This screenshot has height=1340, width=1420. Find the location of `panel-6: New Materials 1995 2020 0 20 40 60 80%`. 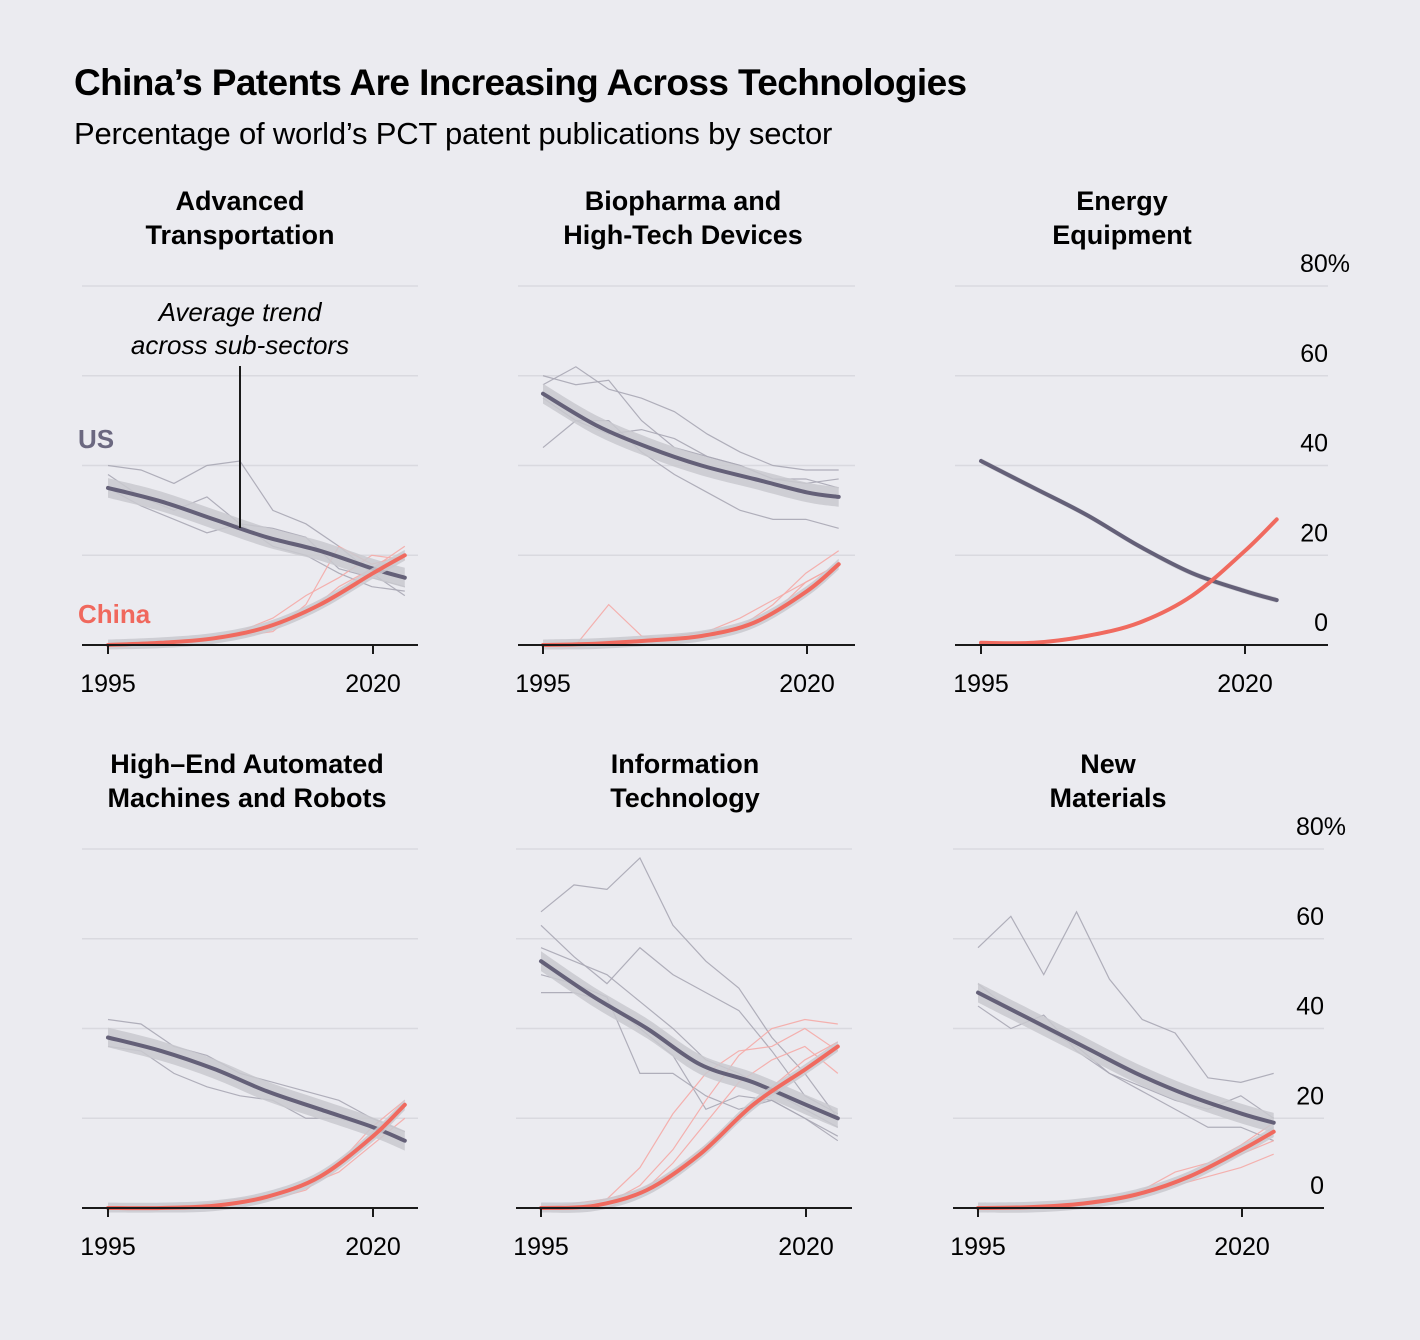

panel-6: New Materials 1995 2020 0 20 40 60 80% is located at coordinates (1148, 1005).